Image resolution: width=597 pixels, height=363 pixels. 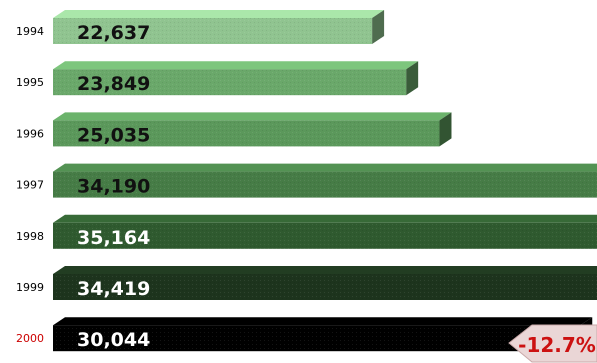 What do you see at coordinates (113, 289) in the screenshot?
I see `value-label-1999: 34,419` at bounding box center [113, 289].